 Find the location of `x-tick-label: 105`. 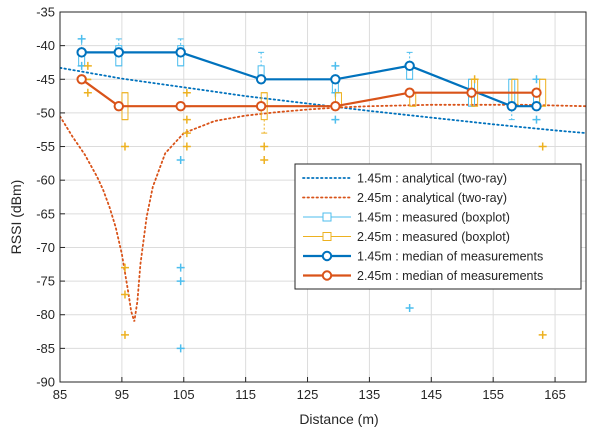

x-tick-label: 105 is located at coordinates (184, 394).